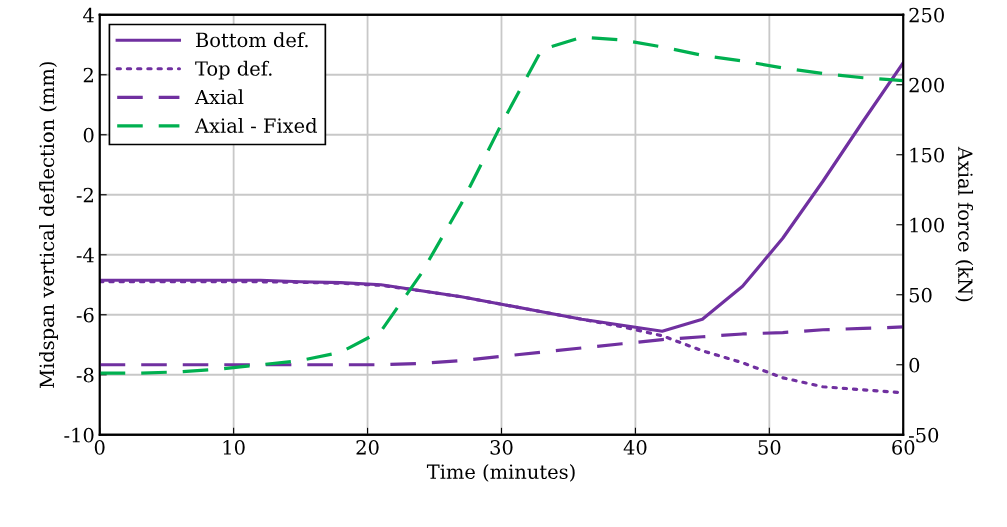 Image resolution: width=1007 pixels, height=527 pixels. Describe the element at coordinates (255, 125) in the screenshot. I see `legend-label: Axial - Fixed` at that location.